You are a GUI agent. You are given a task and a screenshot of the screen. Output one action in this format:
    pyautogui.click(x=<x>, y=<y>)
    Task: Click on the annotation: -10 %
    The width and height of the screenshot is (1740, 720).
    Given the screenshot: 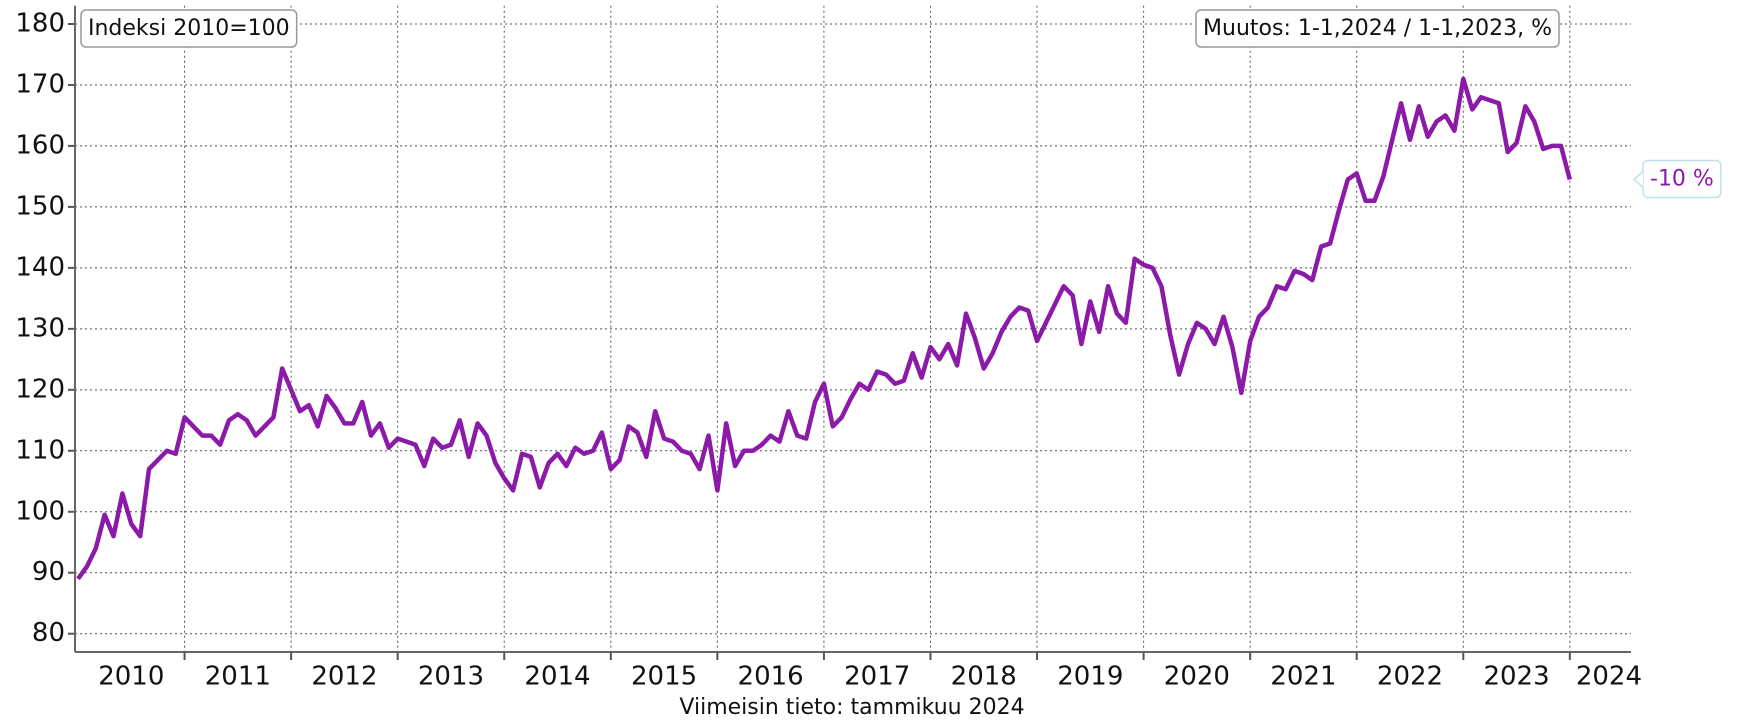 What is the action you would take?
    pyautogui.click(x=1682, y=179)
    